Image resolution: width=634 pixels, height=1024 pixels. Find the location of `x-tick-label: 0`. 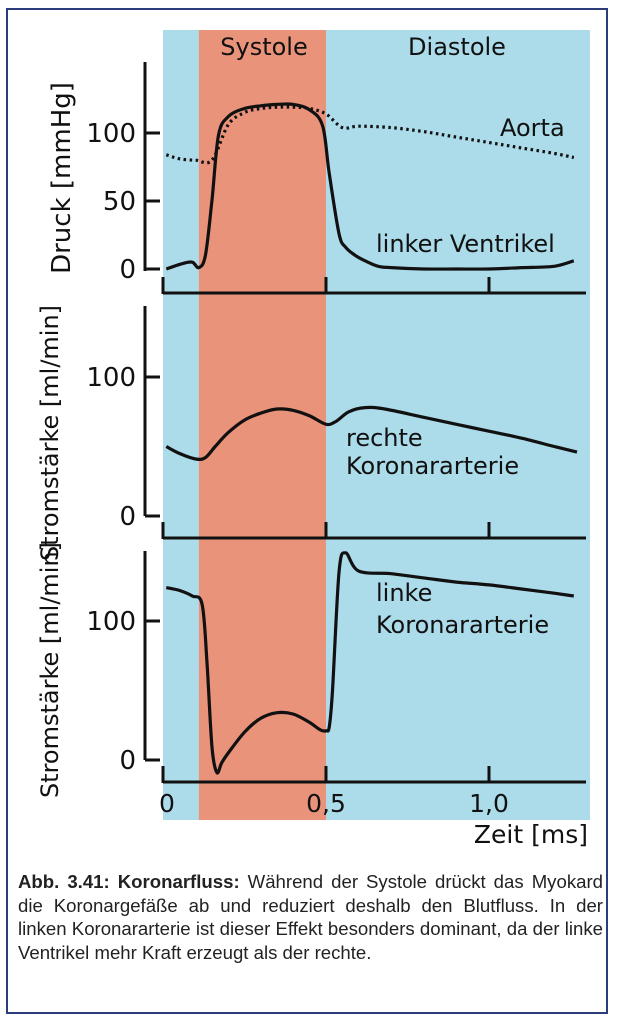

x-tick-label: 0 is located at coordinates (167, 803).